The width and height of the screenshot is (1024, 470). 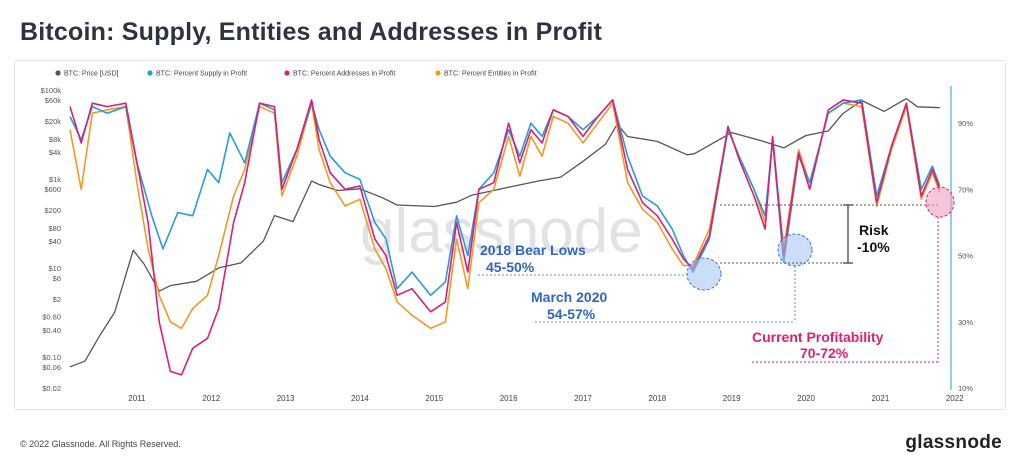 What do you see at coordinates (52, 189) in the screenshot?
I see `y-tick-left-6: $600` at bounding box center [52, 189].